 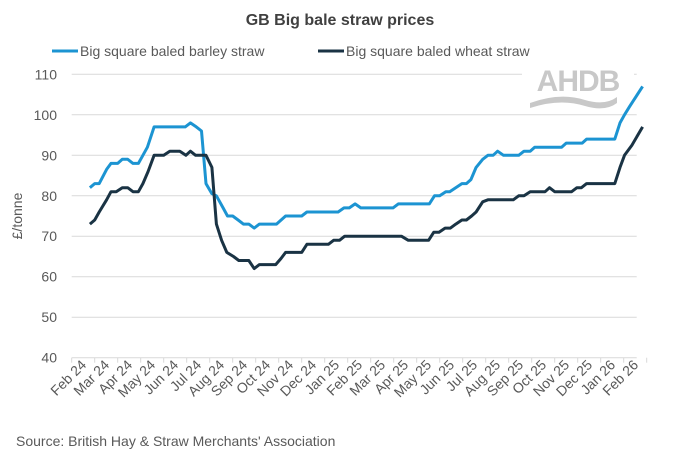 I want to click on svg-text: AHDB, so click(x=578, y=81).